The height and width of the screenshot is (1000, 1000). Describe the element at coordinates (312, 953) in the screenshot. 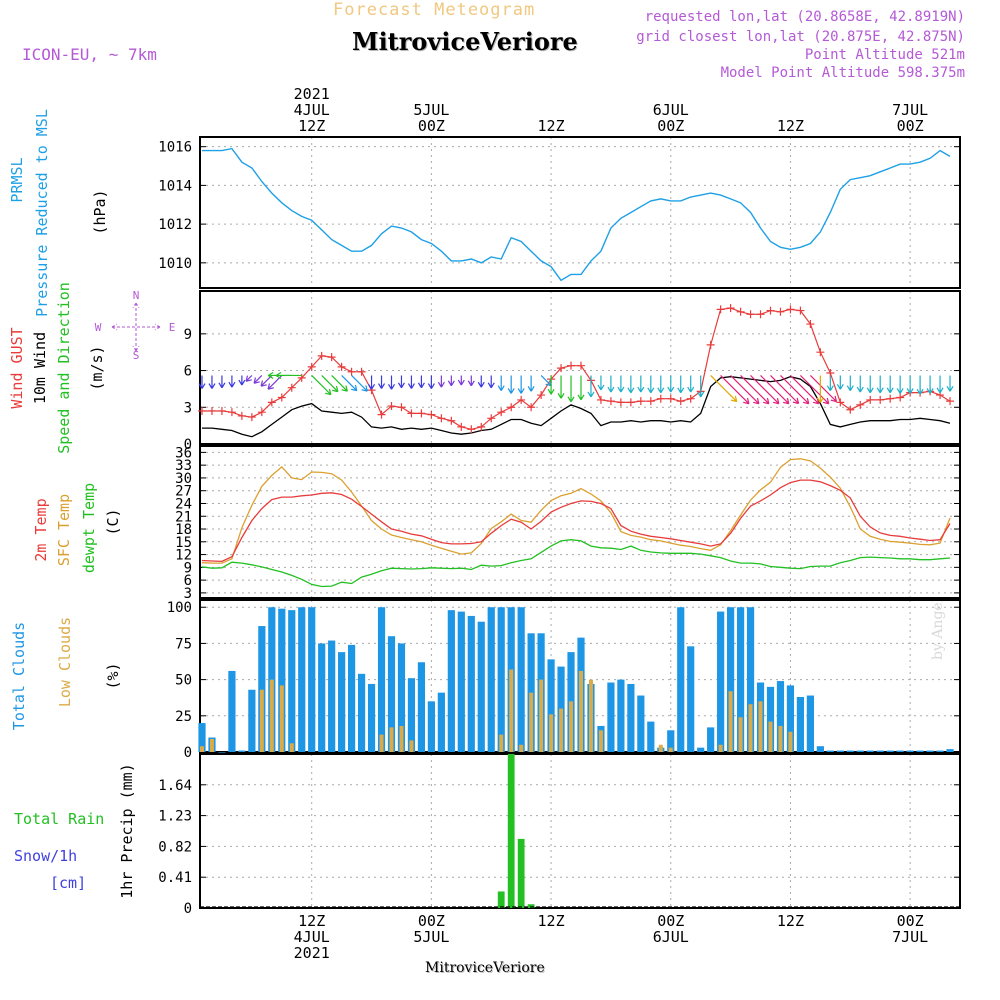

I see `time-label-bottom: 2021` at that location.